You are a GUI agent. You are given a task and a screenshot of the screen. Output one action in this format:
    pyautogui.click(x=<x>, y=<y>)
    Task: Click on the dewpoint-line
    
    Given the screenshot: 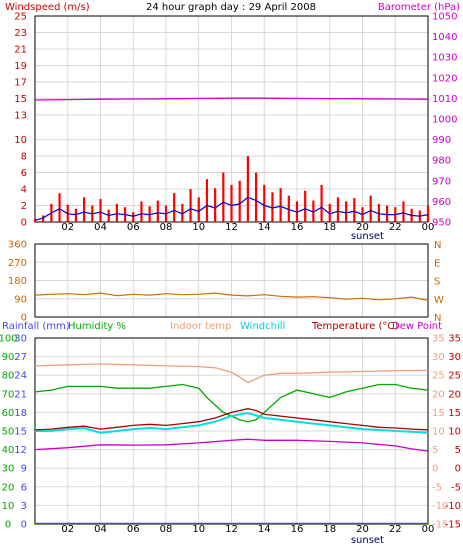 What is the action you would take?
    pyautogui.click(x=231, y=445)
    